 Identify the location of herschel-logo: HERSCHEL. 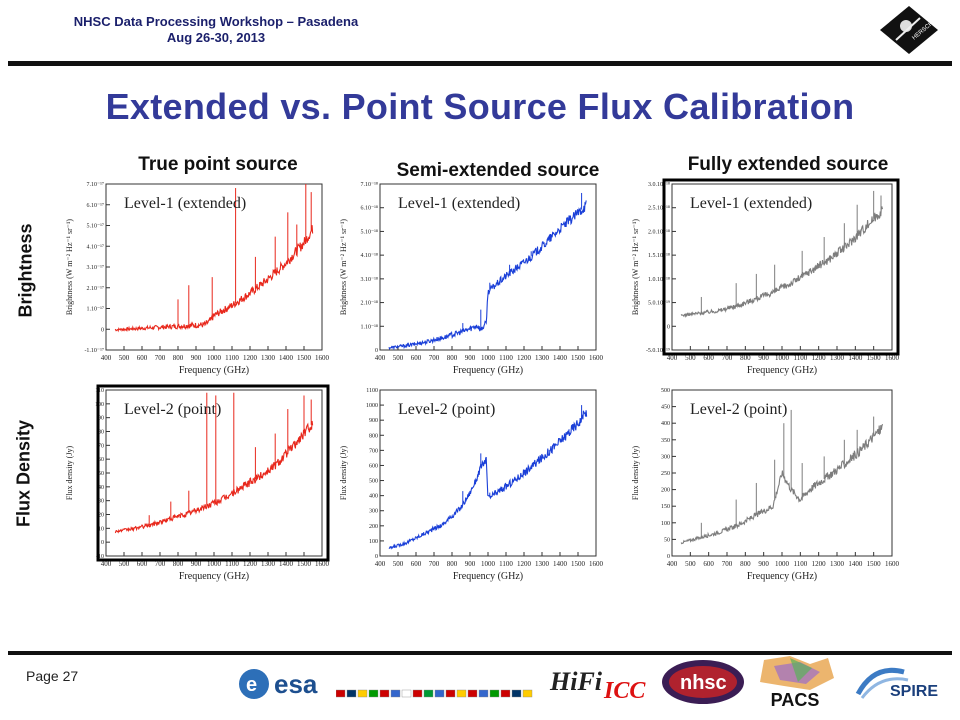
(910, 30).